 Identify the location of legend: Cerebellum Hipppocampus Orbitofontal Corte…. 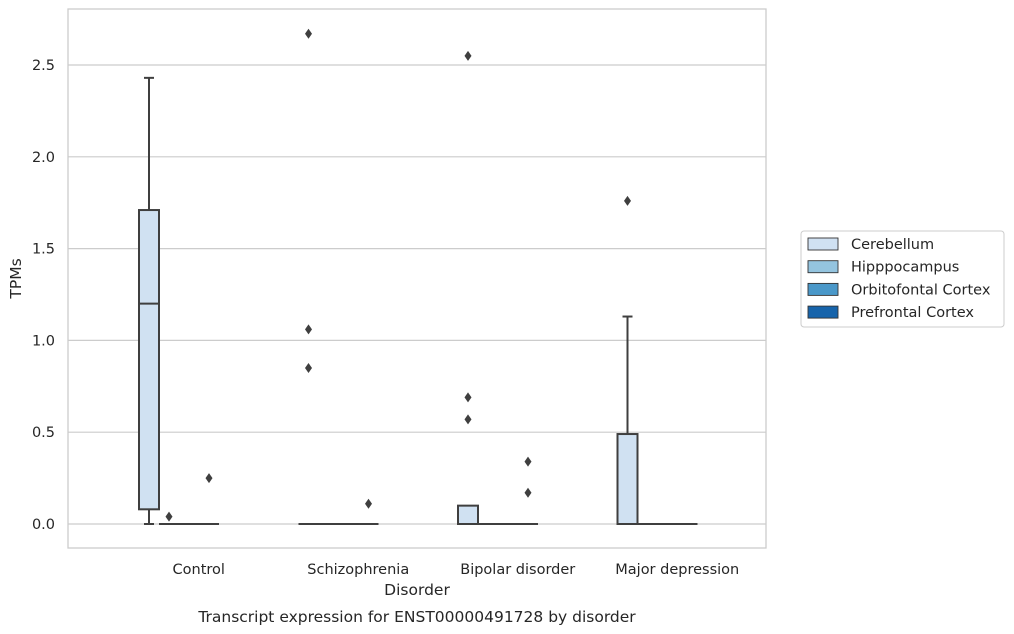
(902, 279).